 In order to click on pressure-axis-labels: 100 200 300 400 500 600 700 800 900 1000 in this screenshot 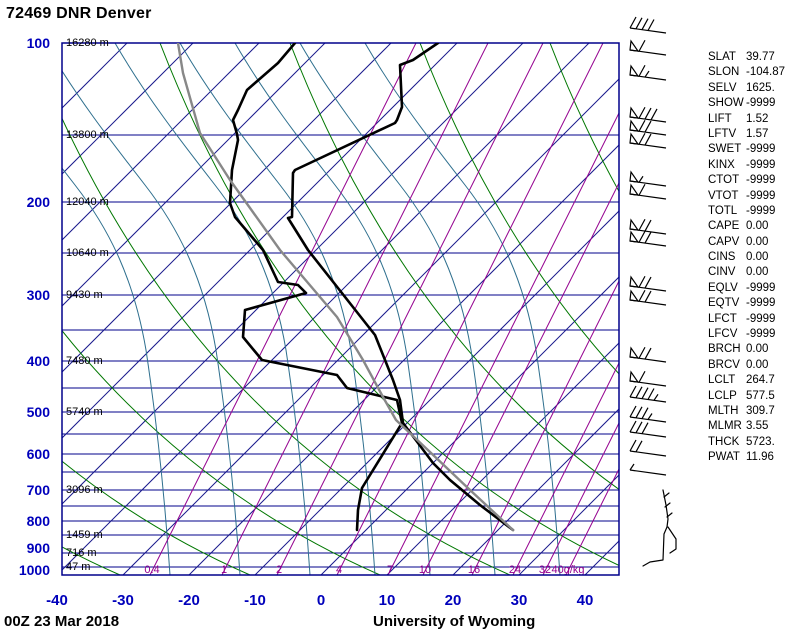, I will do `click(34, 306)`.